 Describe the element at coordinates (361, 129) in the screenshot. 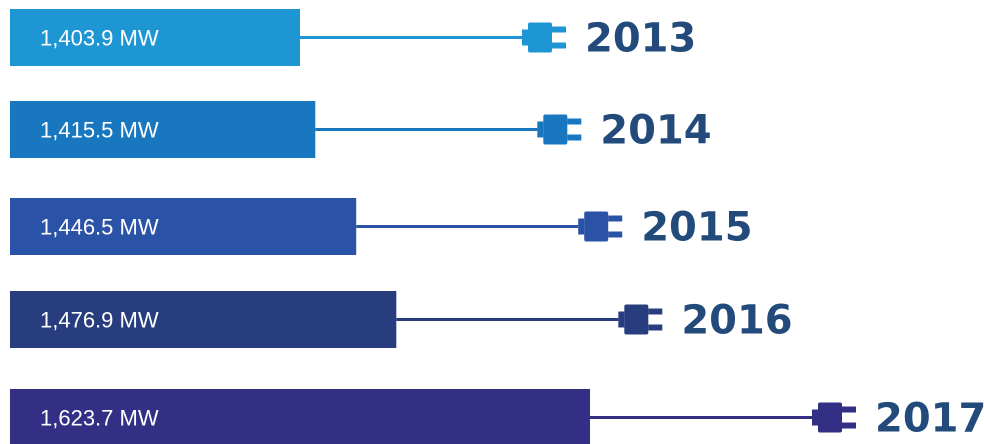

I see `bar-row: 1,415.5 MW 2014` at that location.